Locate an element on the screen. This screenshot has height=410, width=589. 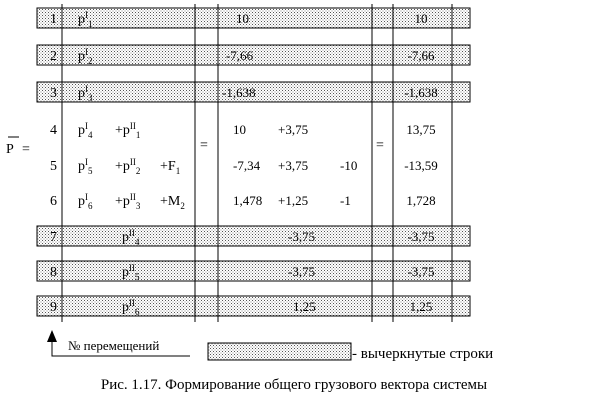
value: -1,638 is located at coordinates (239, 92).